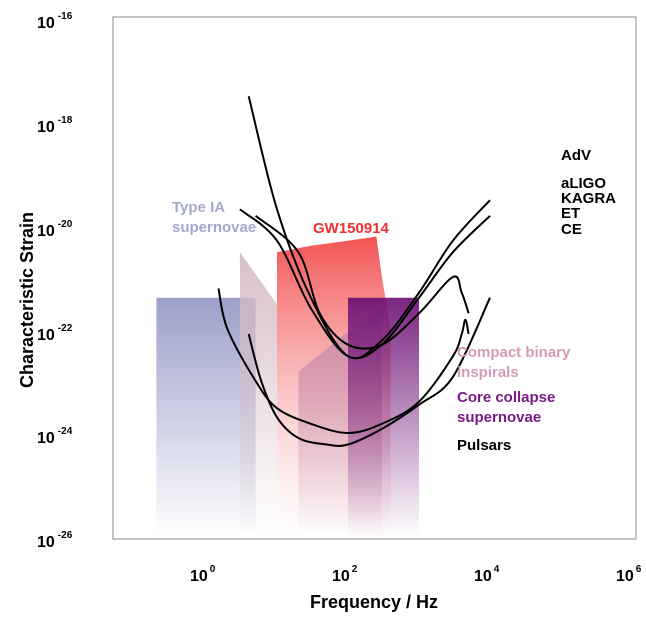 Image resolution: width=646 pixels, height=620 pixels. Describe the element at coordinates (55, 333) in the screenshot. I see `y-tick-label: 10 -22` at that location.